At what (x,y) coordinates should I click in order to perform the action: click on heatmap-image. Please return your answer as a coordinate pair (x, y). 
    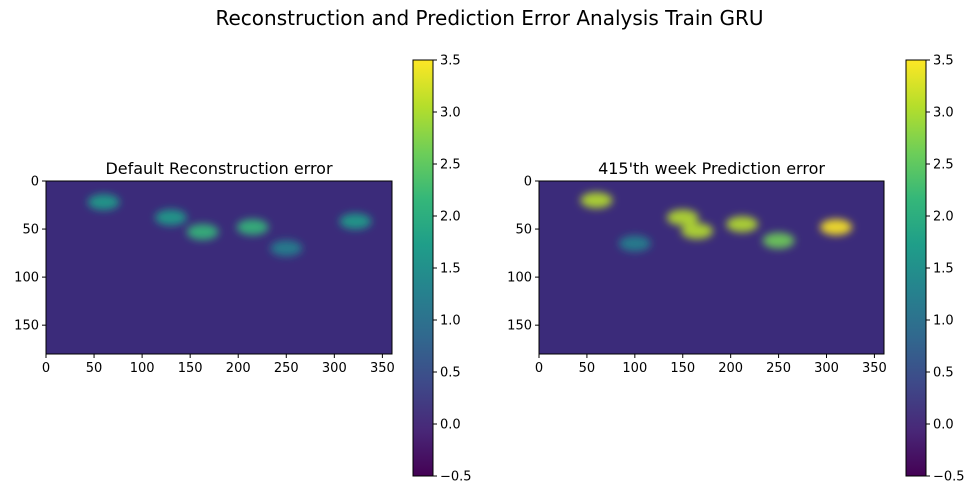
    Looking at the image, I should click on (711, 267).